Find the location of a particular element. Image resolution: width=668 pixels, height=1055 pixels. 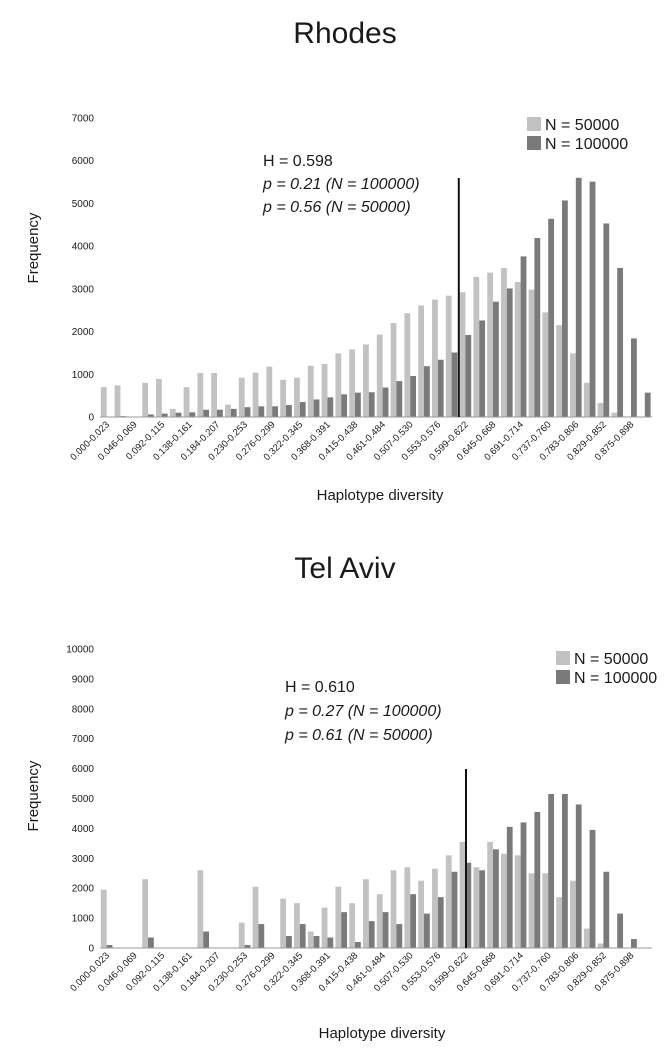

annotation-p-100000: p = 0.21 (N = 100000) is located at coordinates (341, 184).